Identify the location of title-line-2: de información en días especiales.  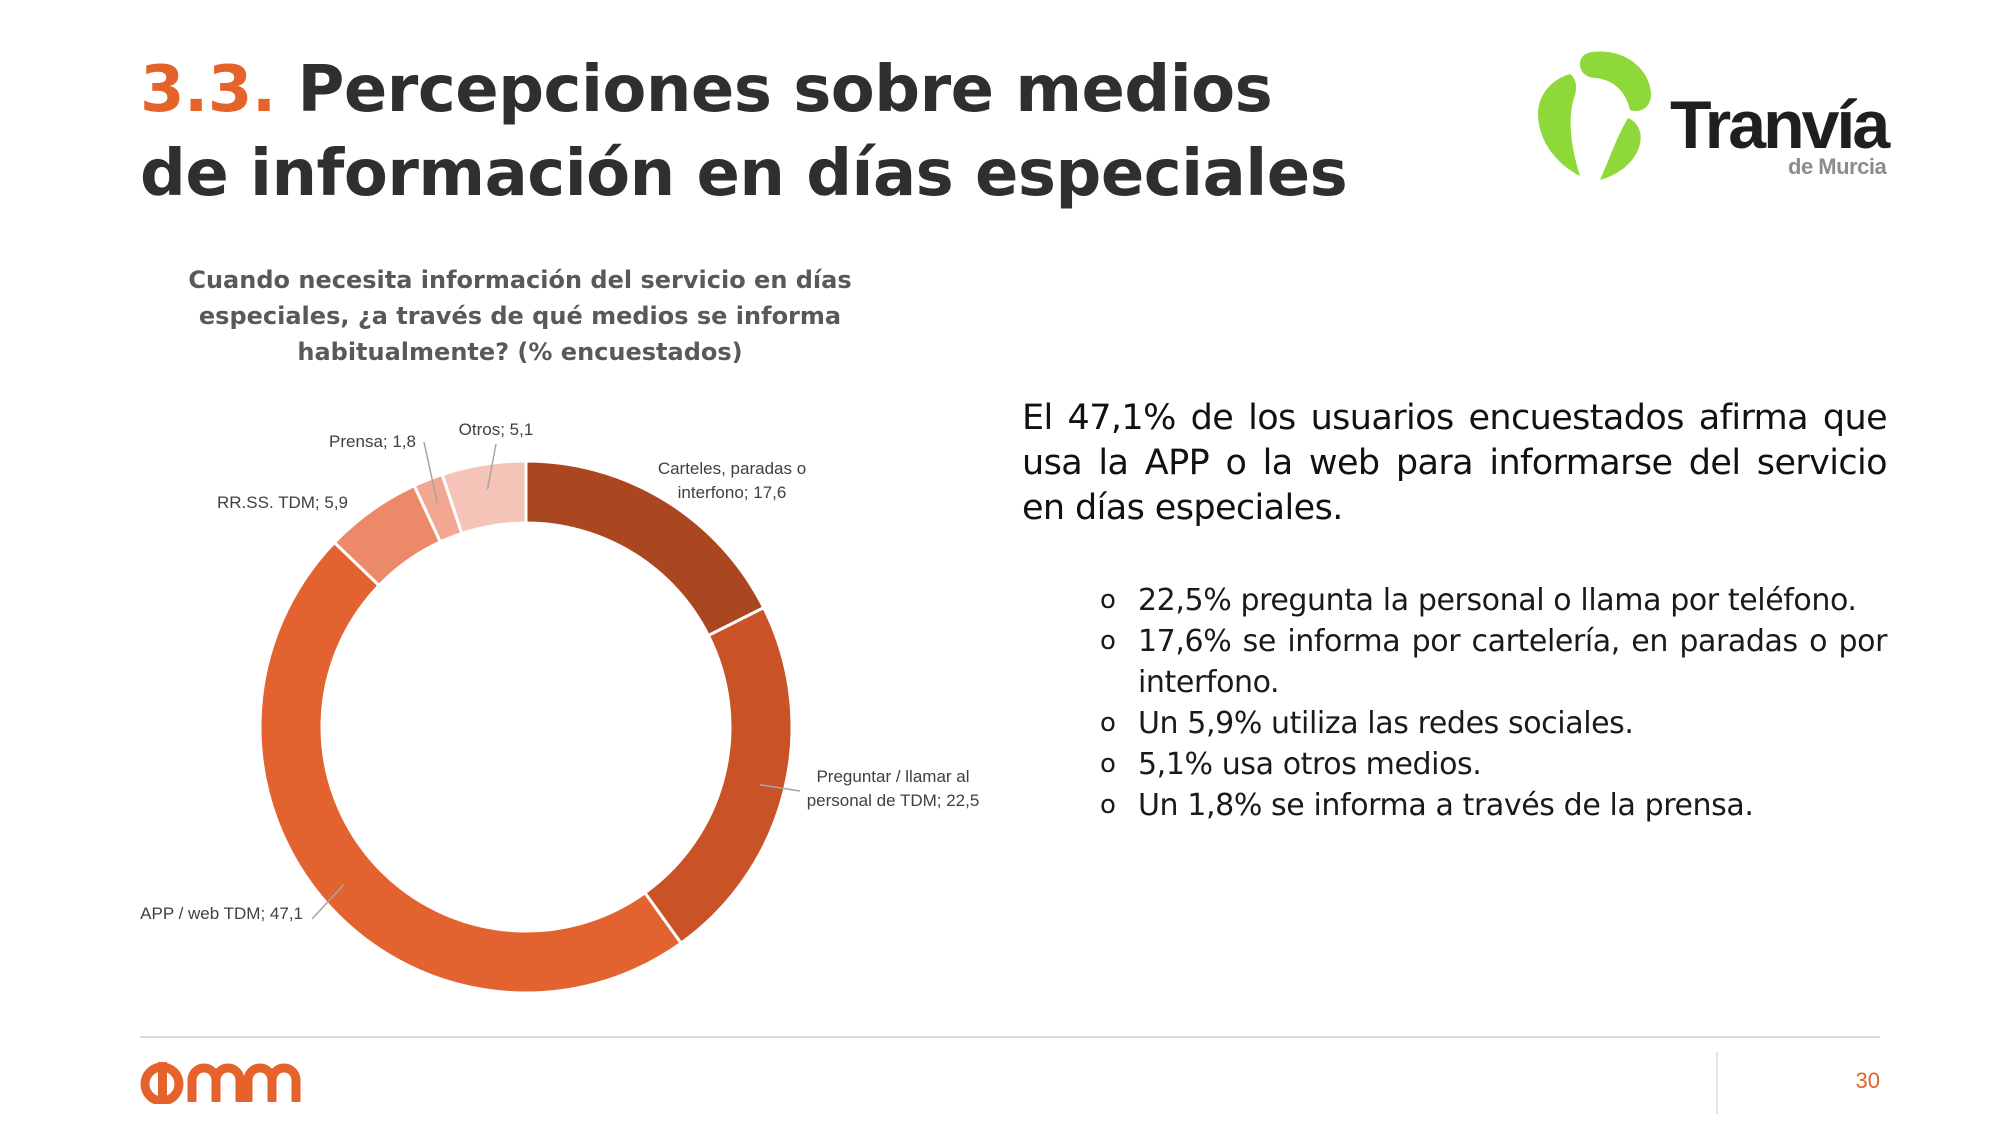
(744, 174).